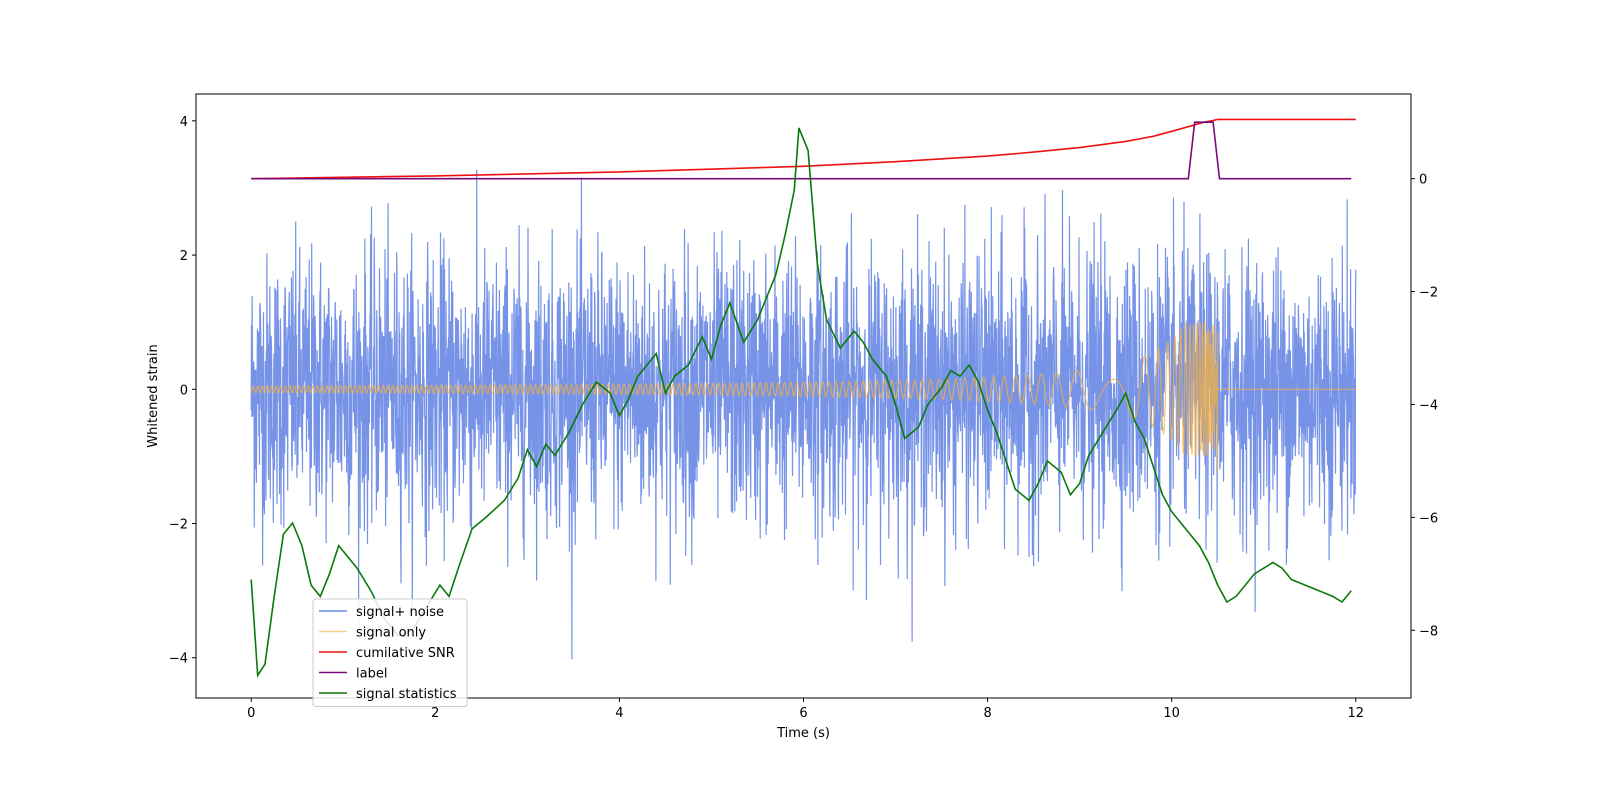  I want to click on series-cumulative-snr, so click(803, 149).